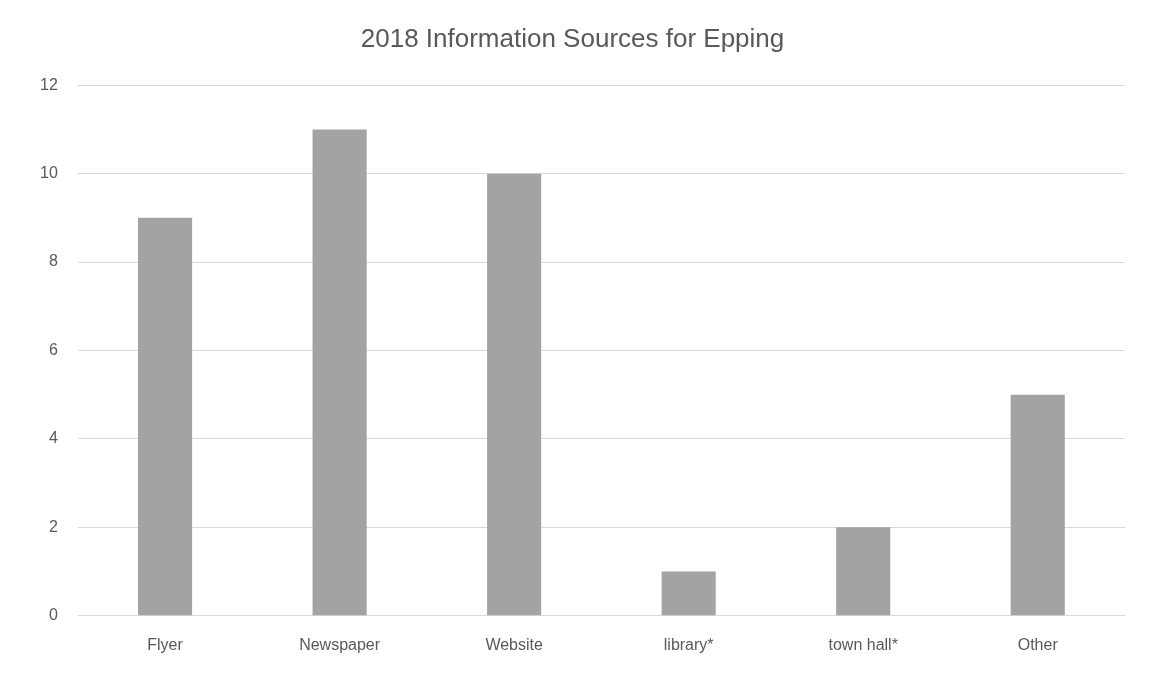 The height and width of the screenshot is (679, 1149). Describe the element at coordinates (49, 84) in the screenshot. I see `y-tick-label: 12` at that location.